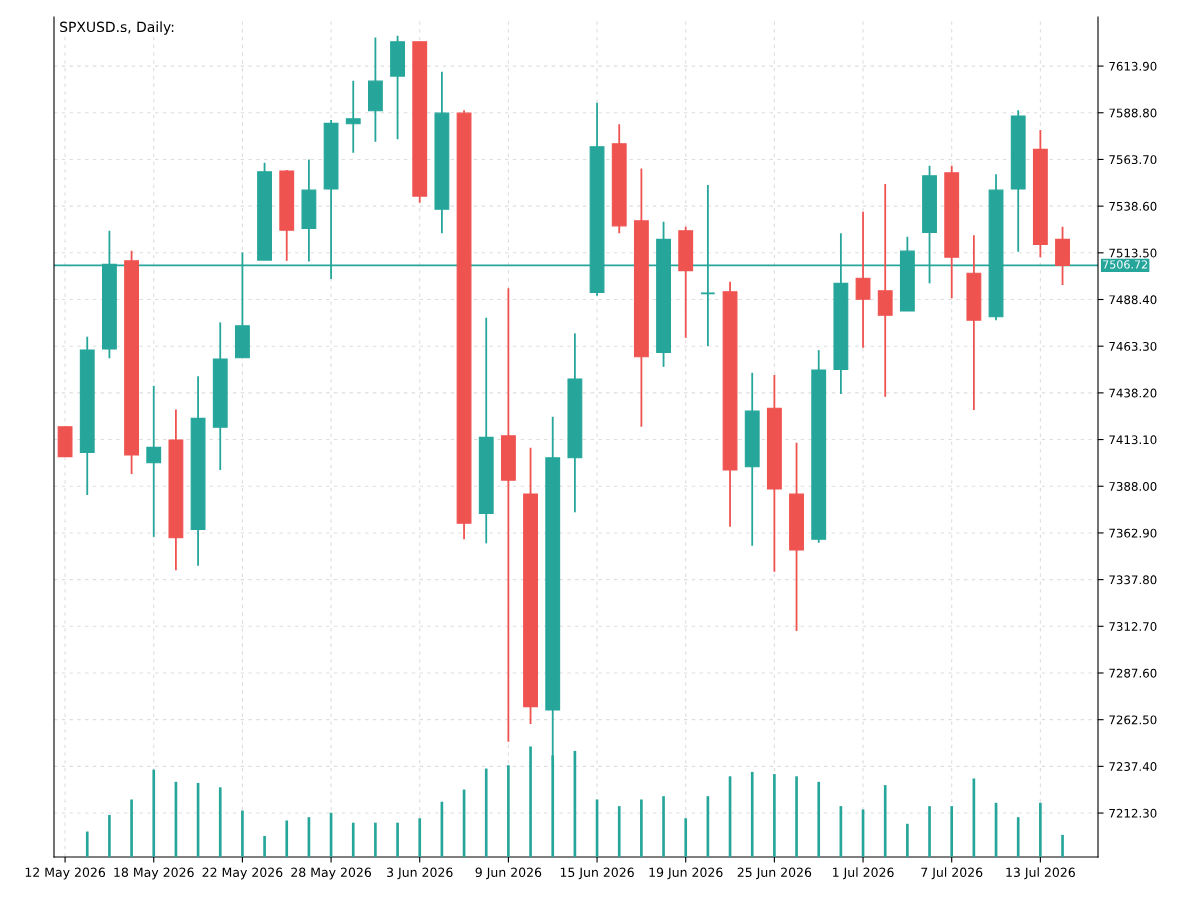 Image resolution: width=1200 pixels, height=903 pixels. What do you see at coordinates (1133, 626) in the screenshot?
I see `y-tick-label: 7312.70` at bounding box center [1133, 626].